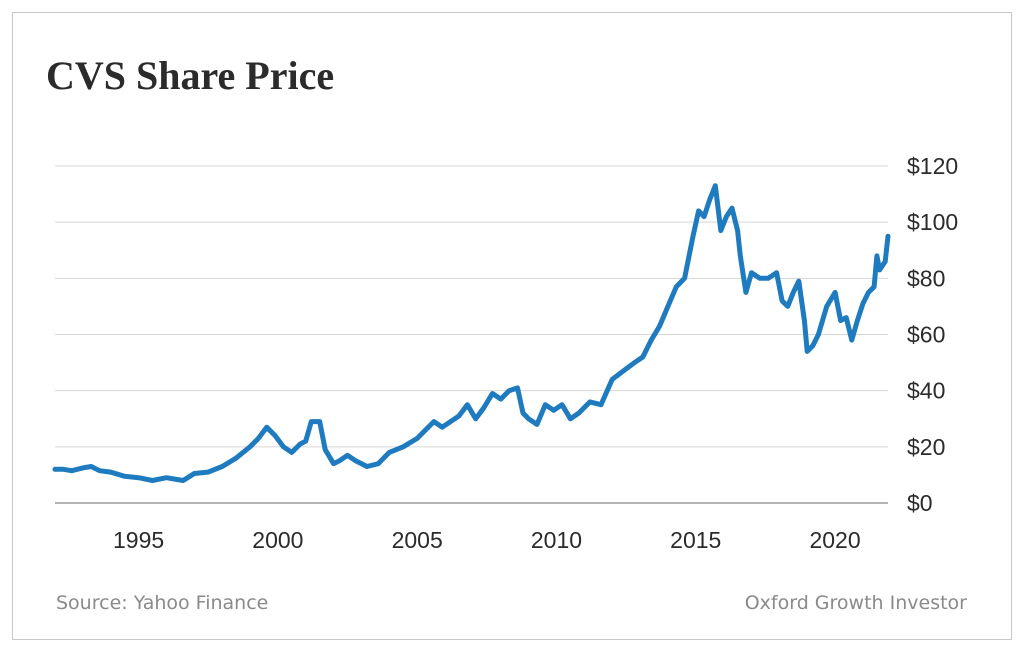 The image size is (1024, 652). Describe the element at coordinates (417, 540) in the screenshot. I see `x-tick-label: 2005` at that location.